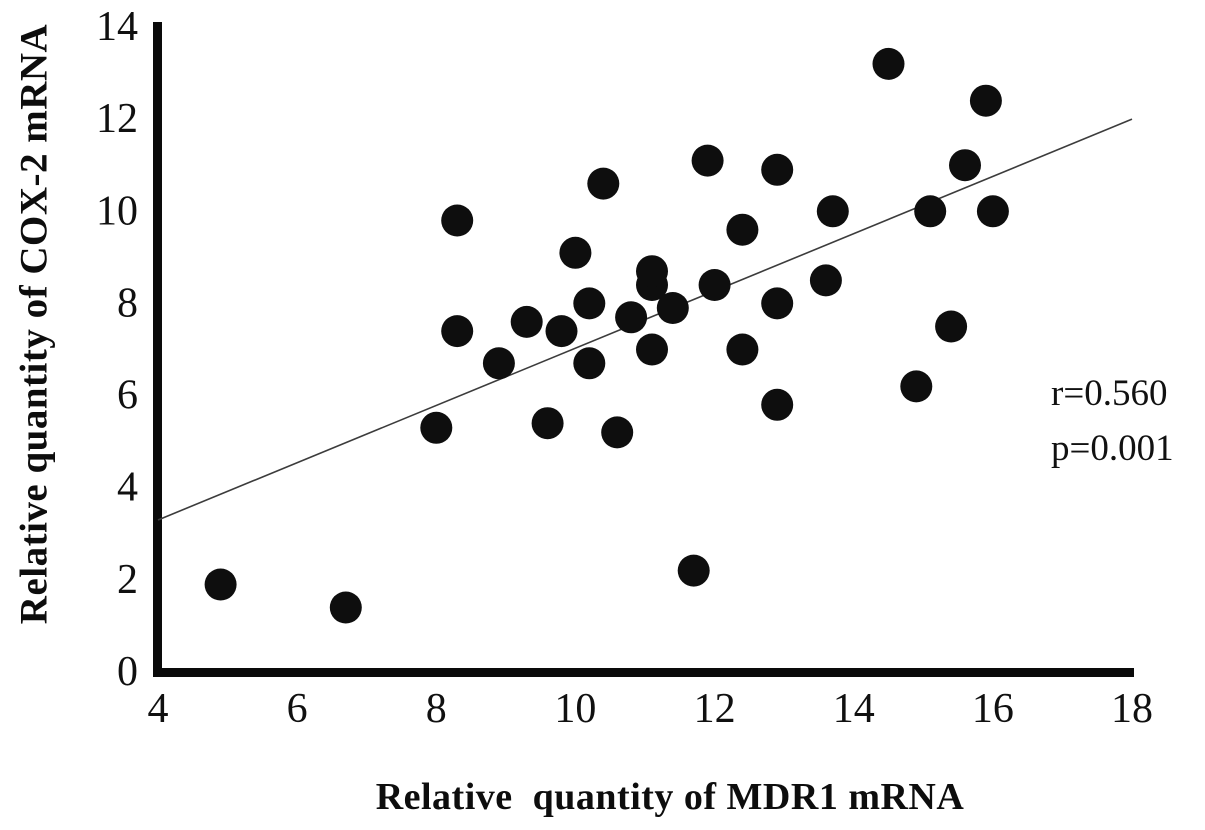 This screenshot has width=1205, height=830. Describe the element at coordinates (127, 580) in the screenshot. I see `y-tick-label: 2` at that location.